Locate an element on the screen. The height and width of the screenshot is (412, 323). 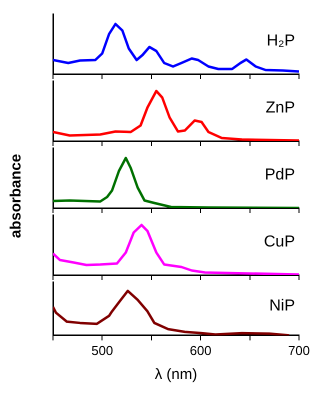
x-tick-label: 500 is located at coordinates (102, 350).